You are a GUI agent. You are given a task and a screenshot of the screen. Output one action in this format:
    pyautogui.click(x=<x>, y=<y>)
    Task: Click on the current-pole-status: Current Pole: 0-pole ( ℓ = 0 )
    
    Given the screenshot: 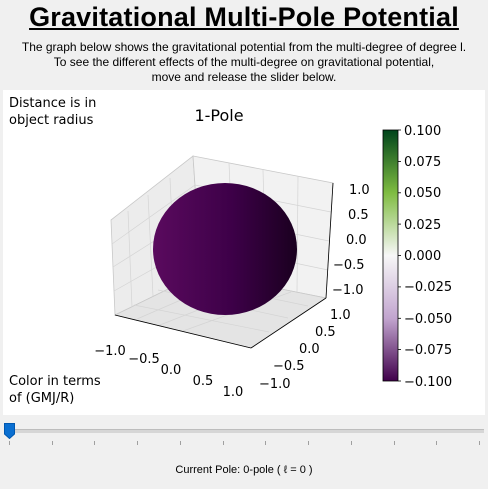 What is the action you would take?
    pyautogui.click(x=244, y=470)
    